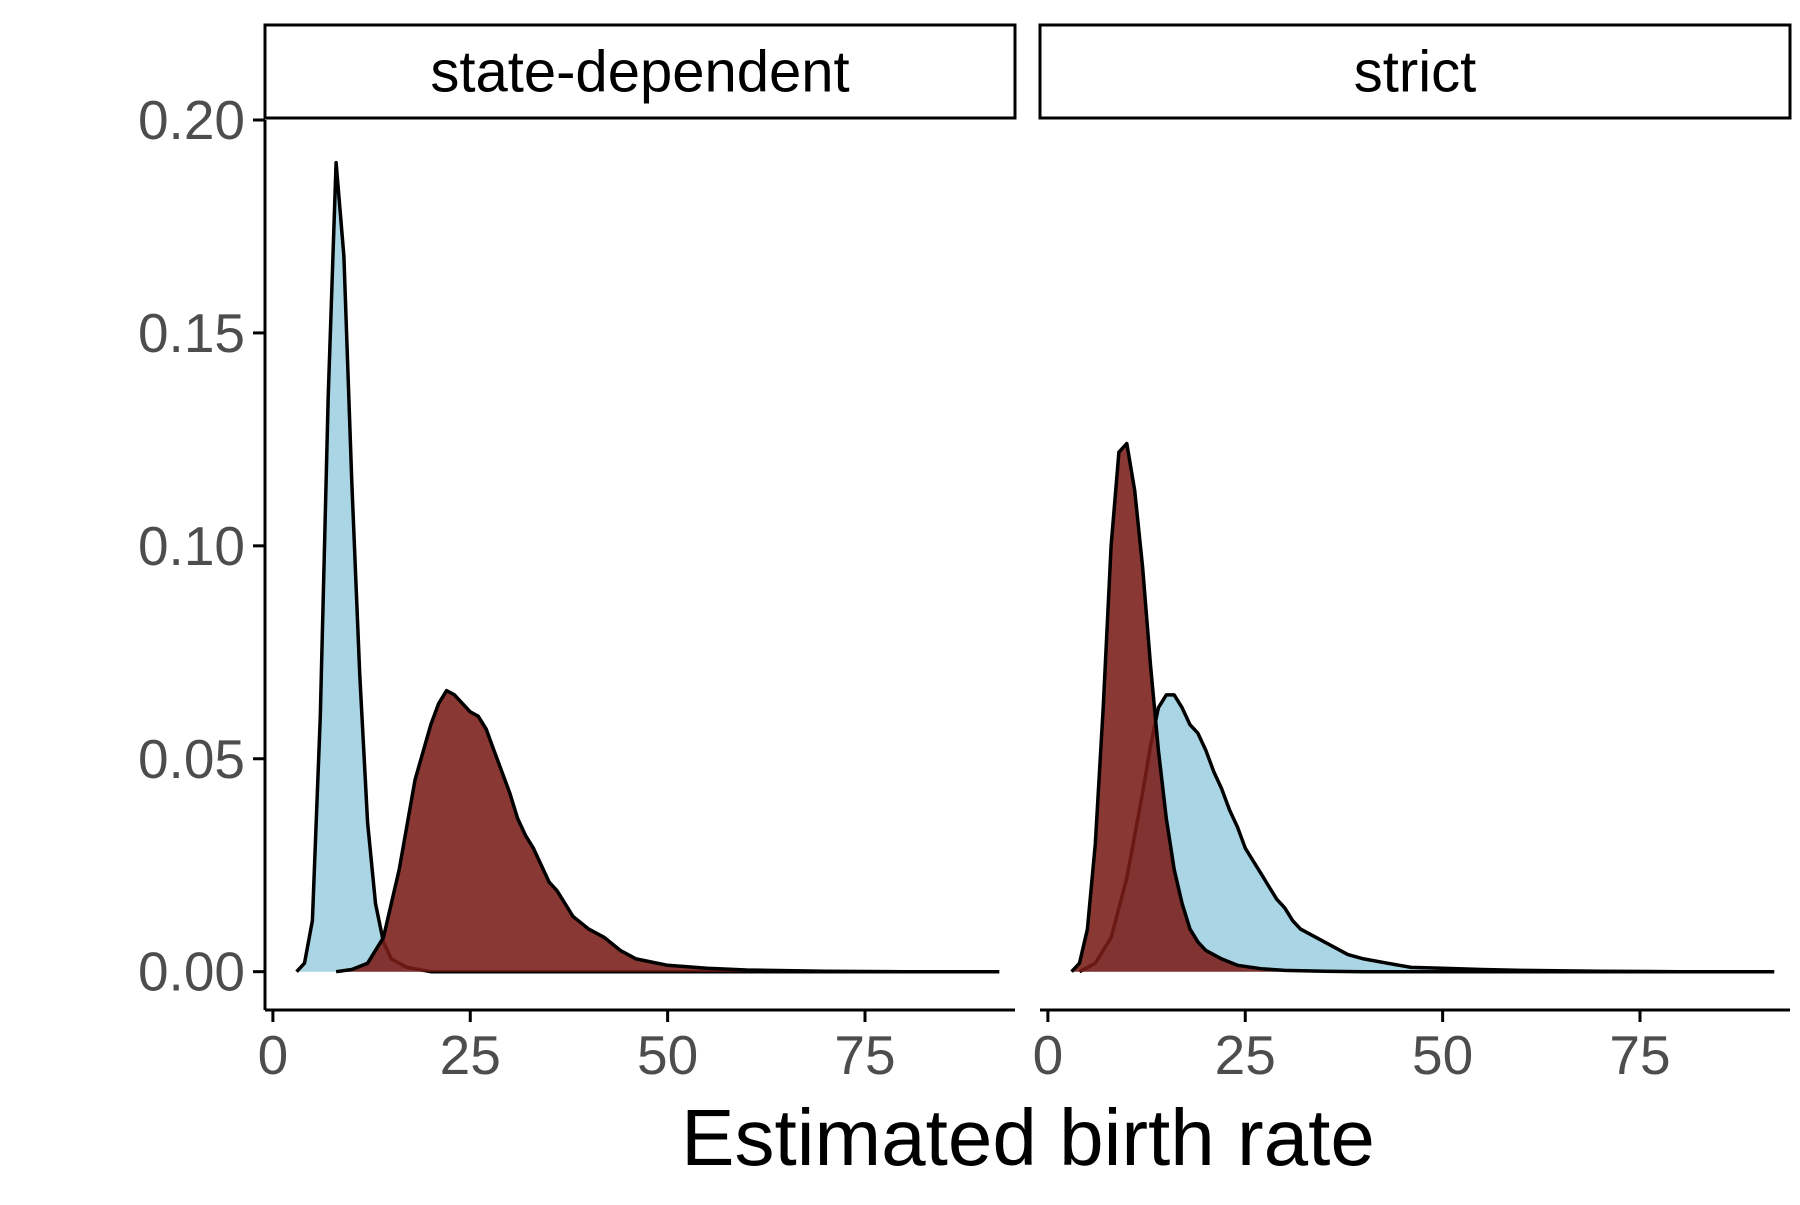  I want to click on y-tick-label: 0.10, so click(191, 546).